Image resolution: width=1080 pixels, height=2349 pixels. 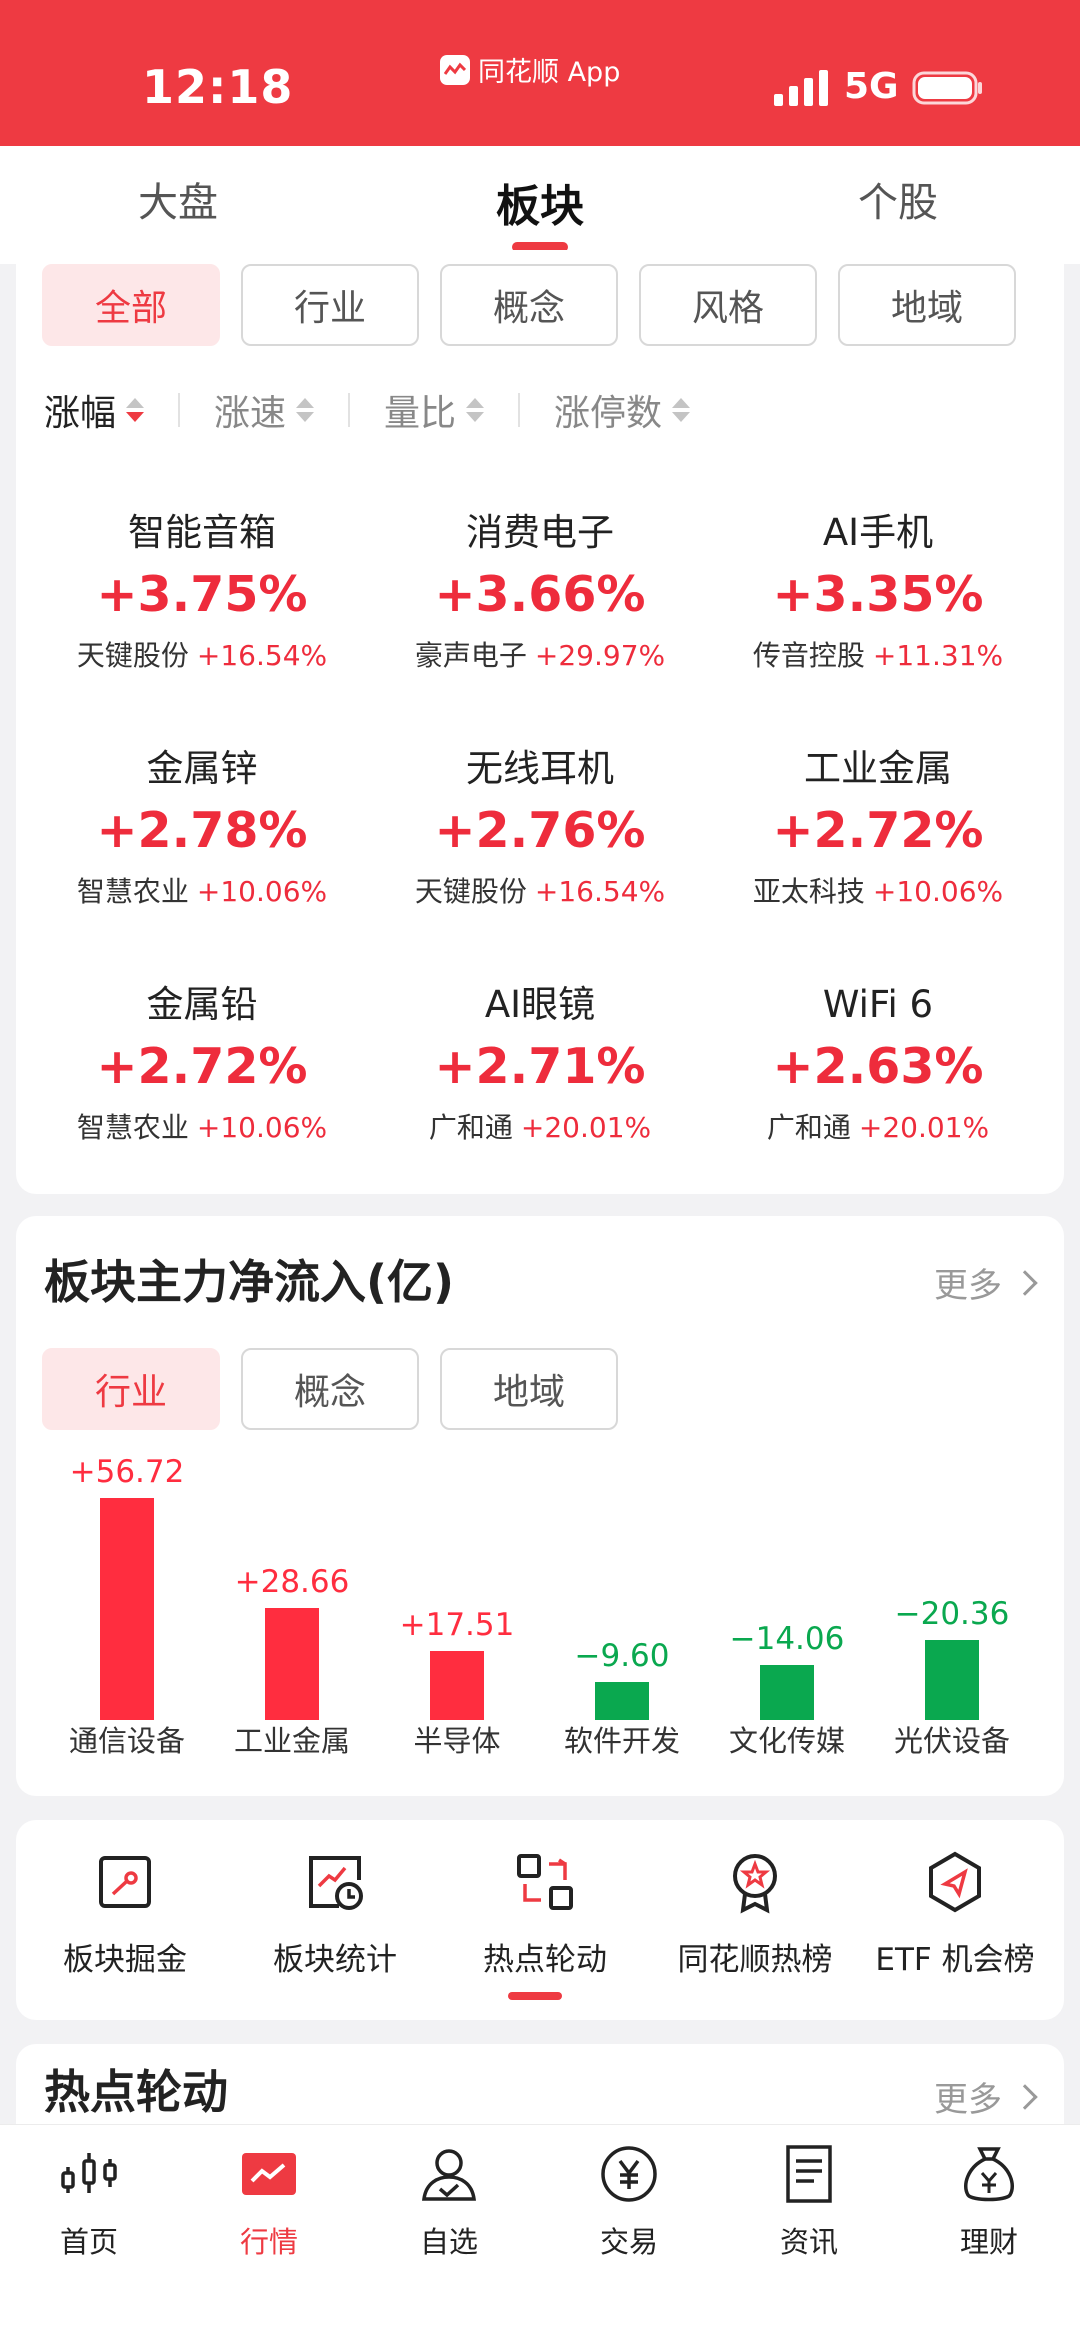 I want to click on sector-card: 金属铅 +2.72% 智慧农业 +10.06%, so click(x=202, y=1064).